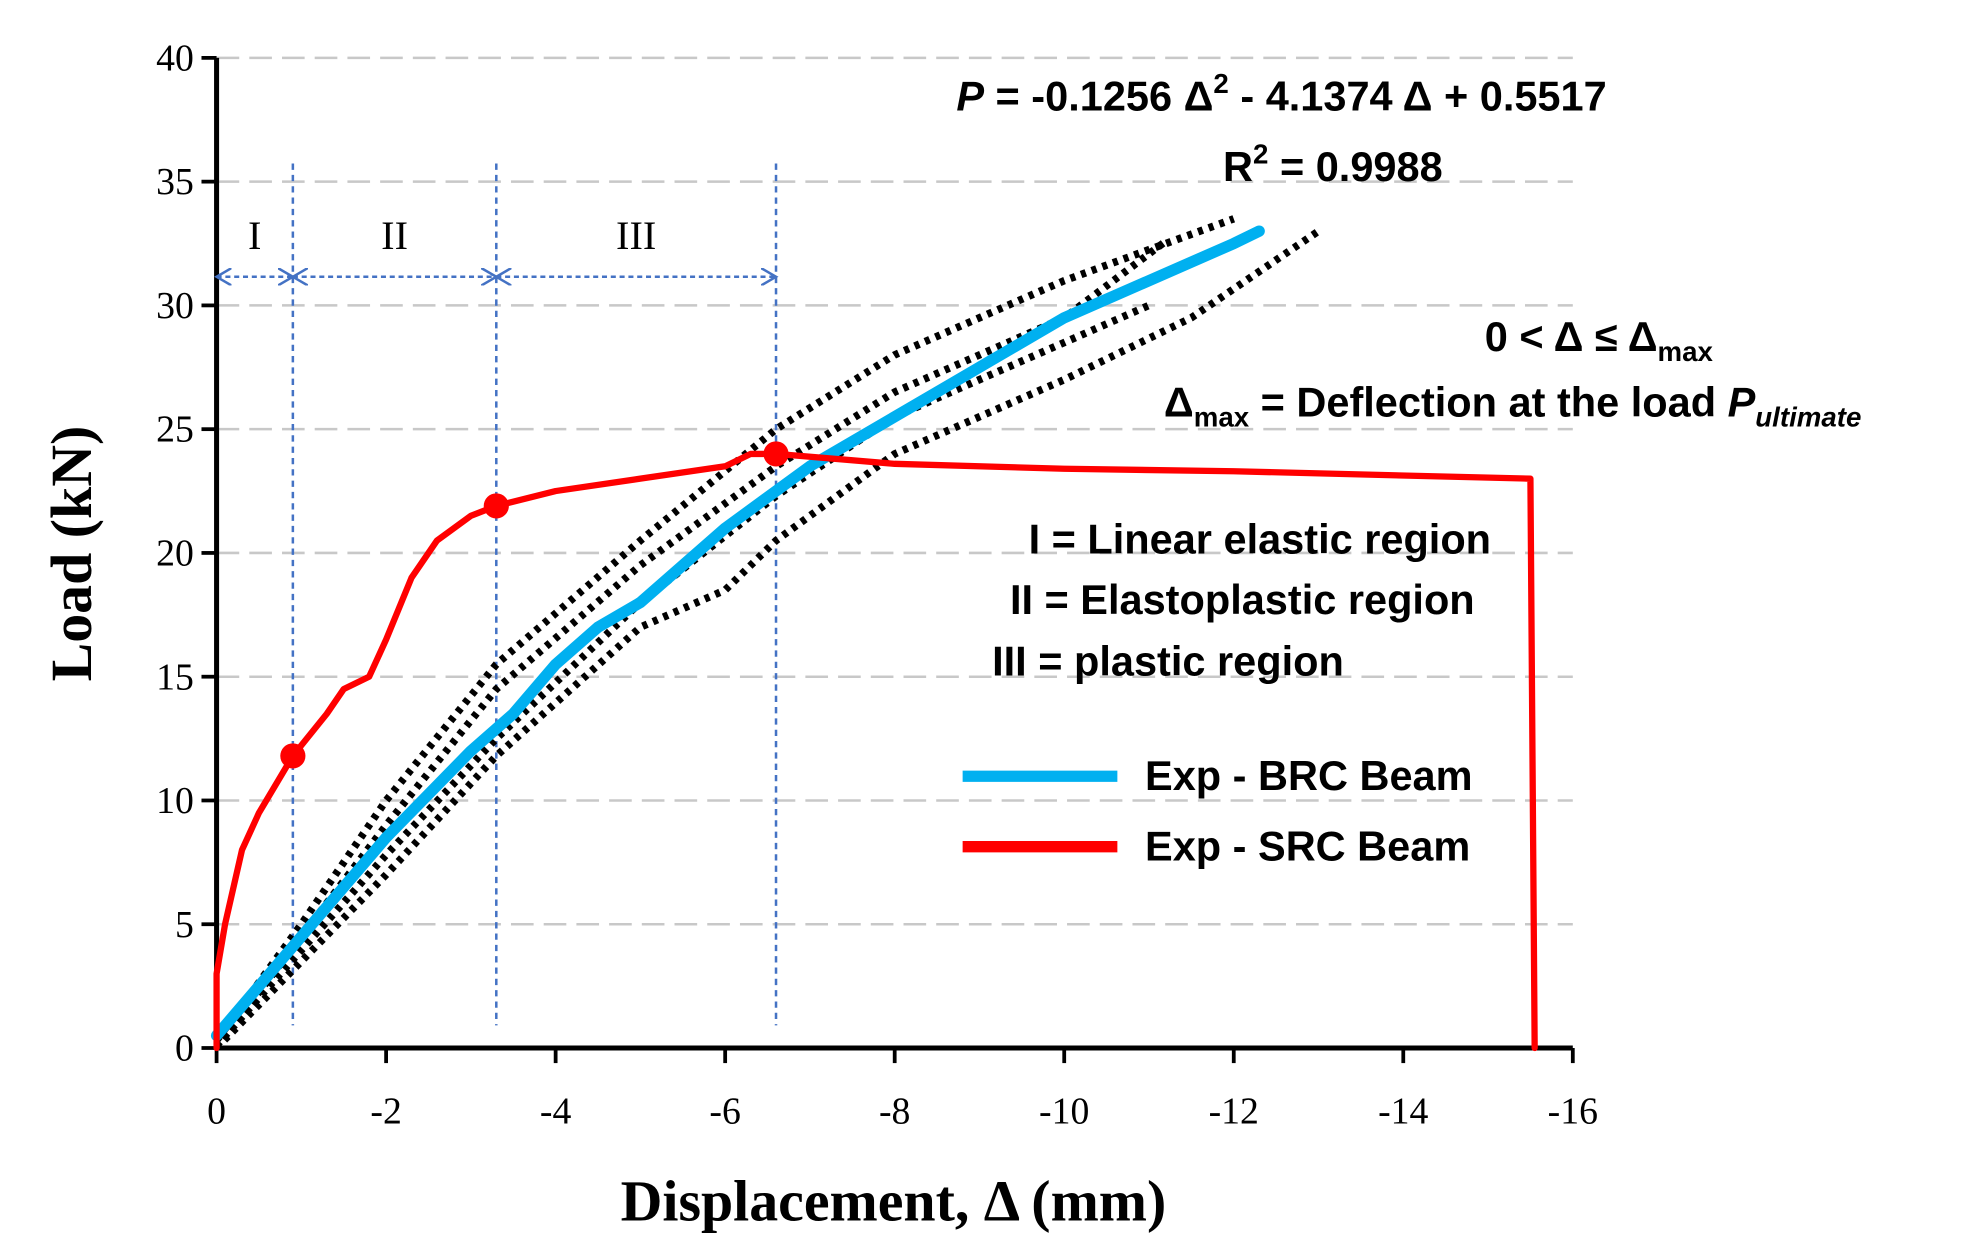  What do you see at coordinates (1179, 401) in the screenshot?
I see `def-part: Δ` at bounding box center [1179, 401].